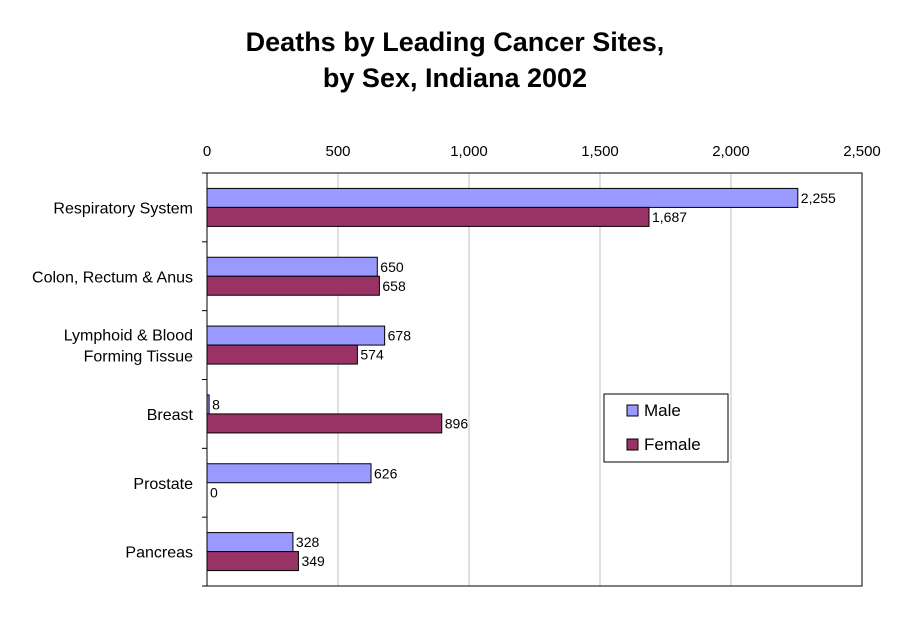 This screenshot has width=910, height=621. I want to click on x-tick-label: 0, so click(207, 151).